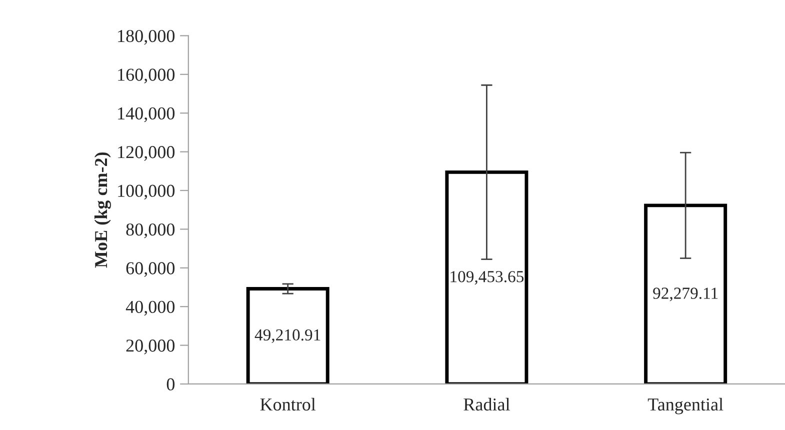 This screenshot has width=785, height=430. What do you see at coordinates (487, 404) in the screenshot?
I see `x-tick-label: Radial` at bounding box center [487, 404].